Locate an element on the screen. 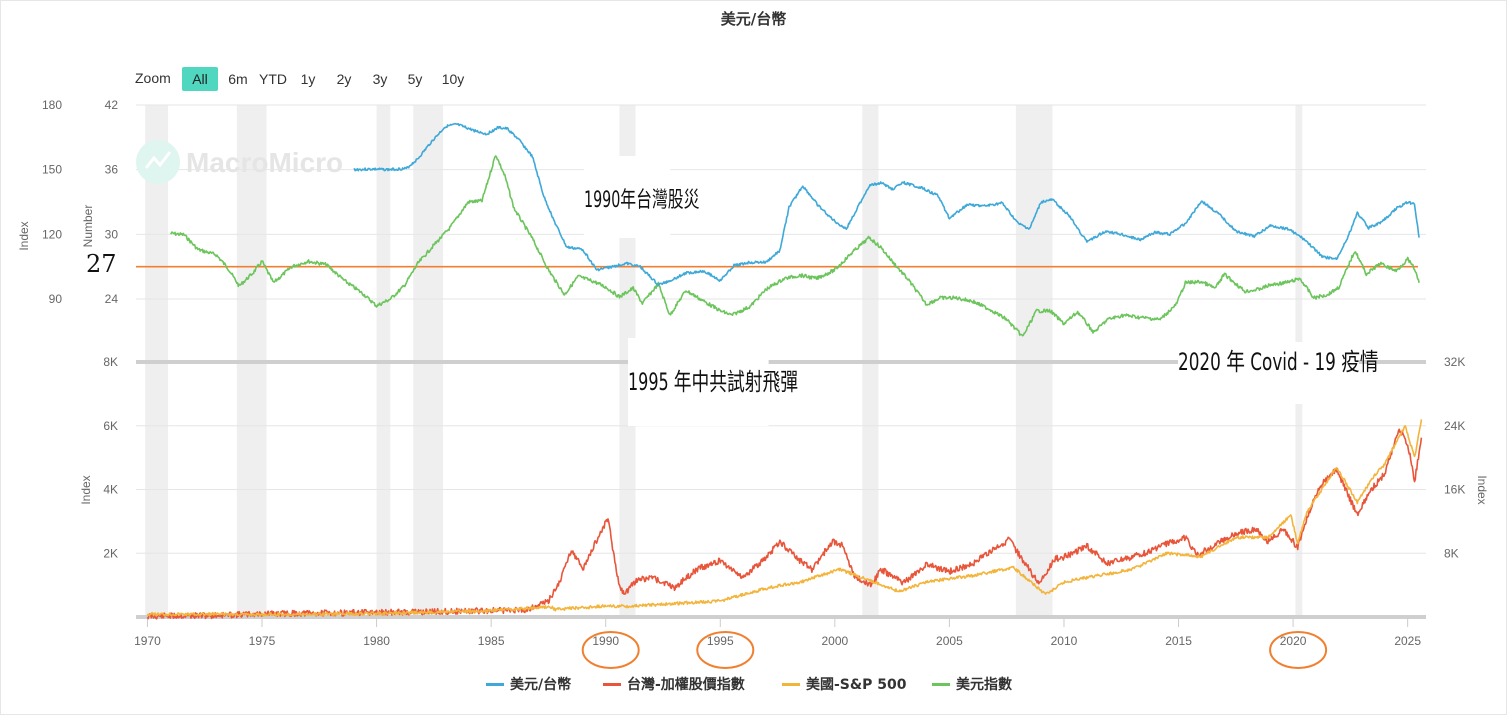 The width and height of the screenshot is (1507, 715). legend-label: 美國-S&P 500 is located at coordinates (856, 685).